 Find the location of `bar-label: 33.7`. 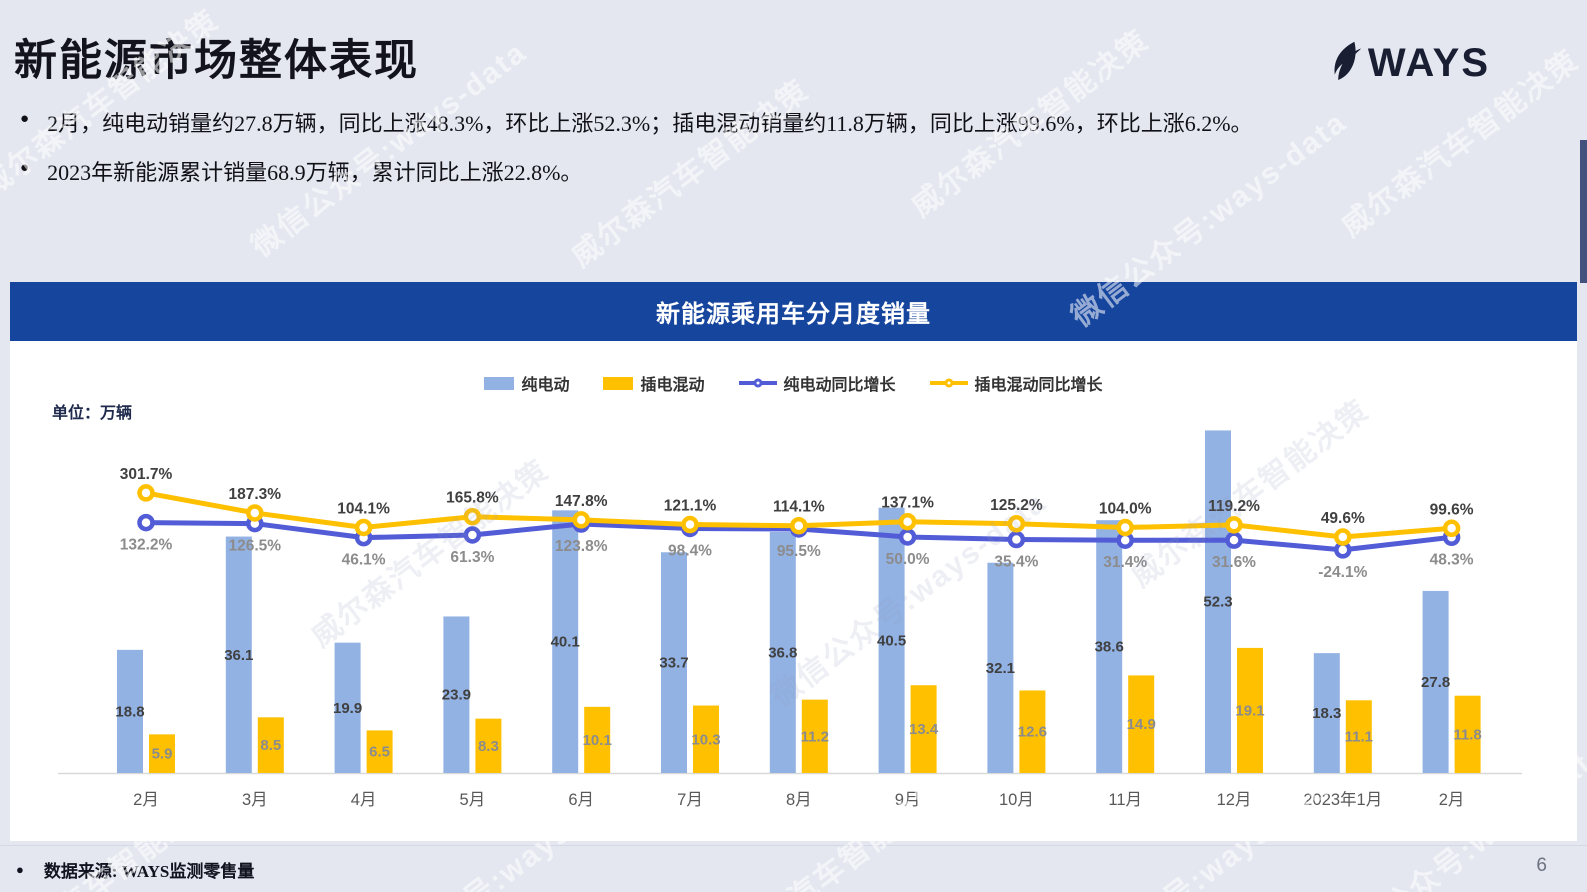

bar-label: 33.7 is located at coordinates (673, 663).